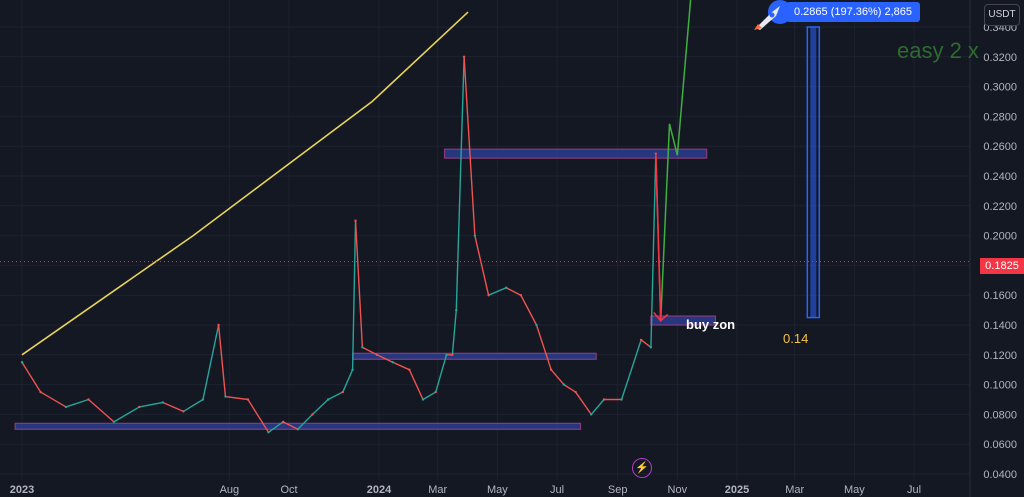  Describe the element at coordinates (737, 490) in the screenshot. I see `x-tick-label: 2025` at that location.